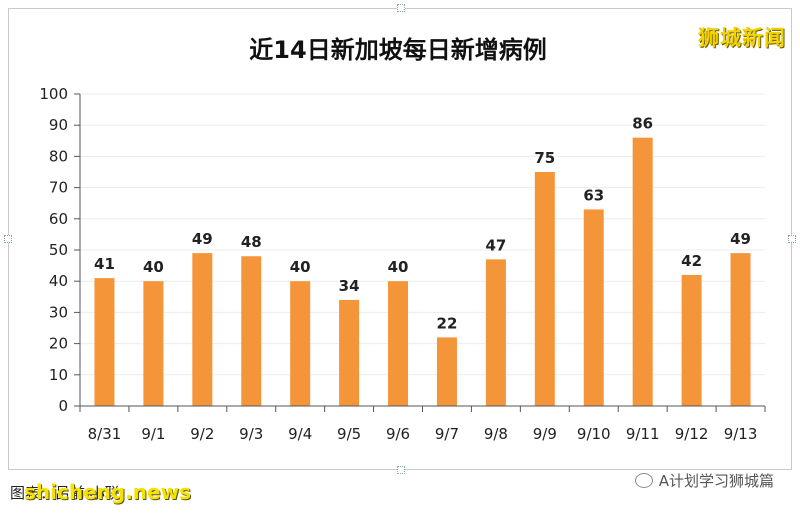 The image size is (800, 513). What do you see at coordinates (691, 261) in the screenshot?
I see `bar-value-label: 42` at bounding box center [691, 261].